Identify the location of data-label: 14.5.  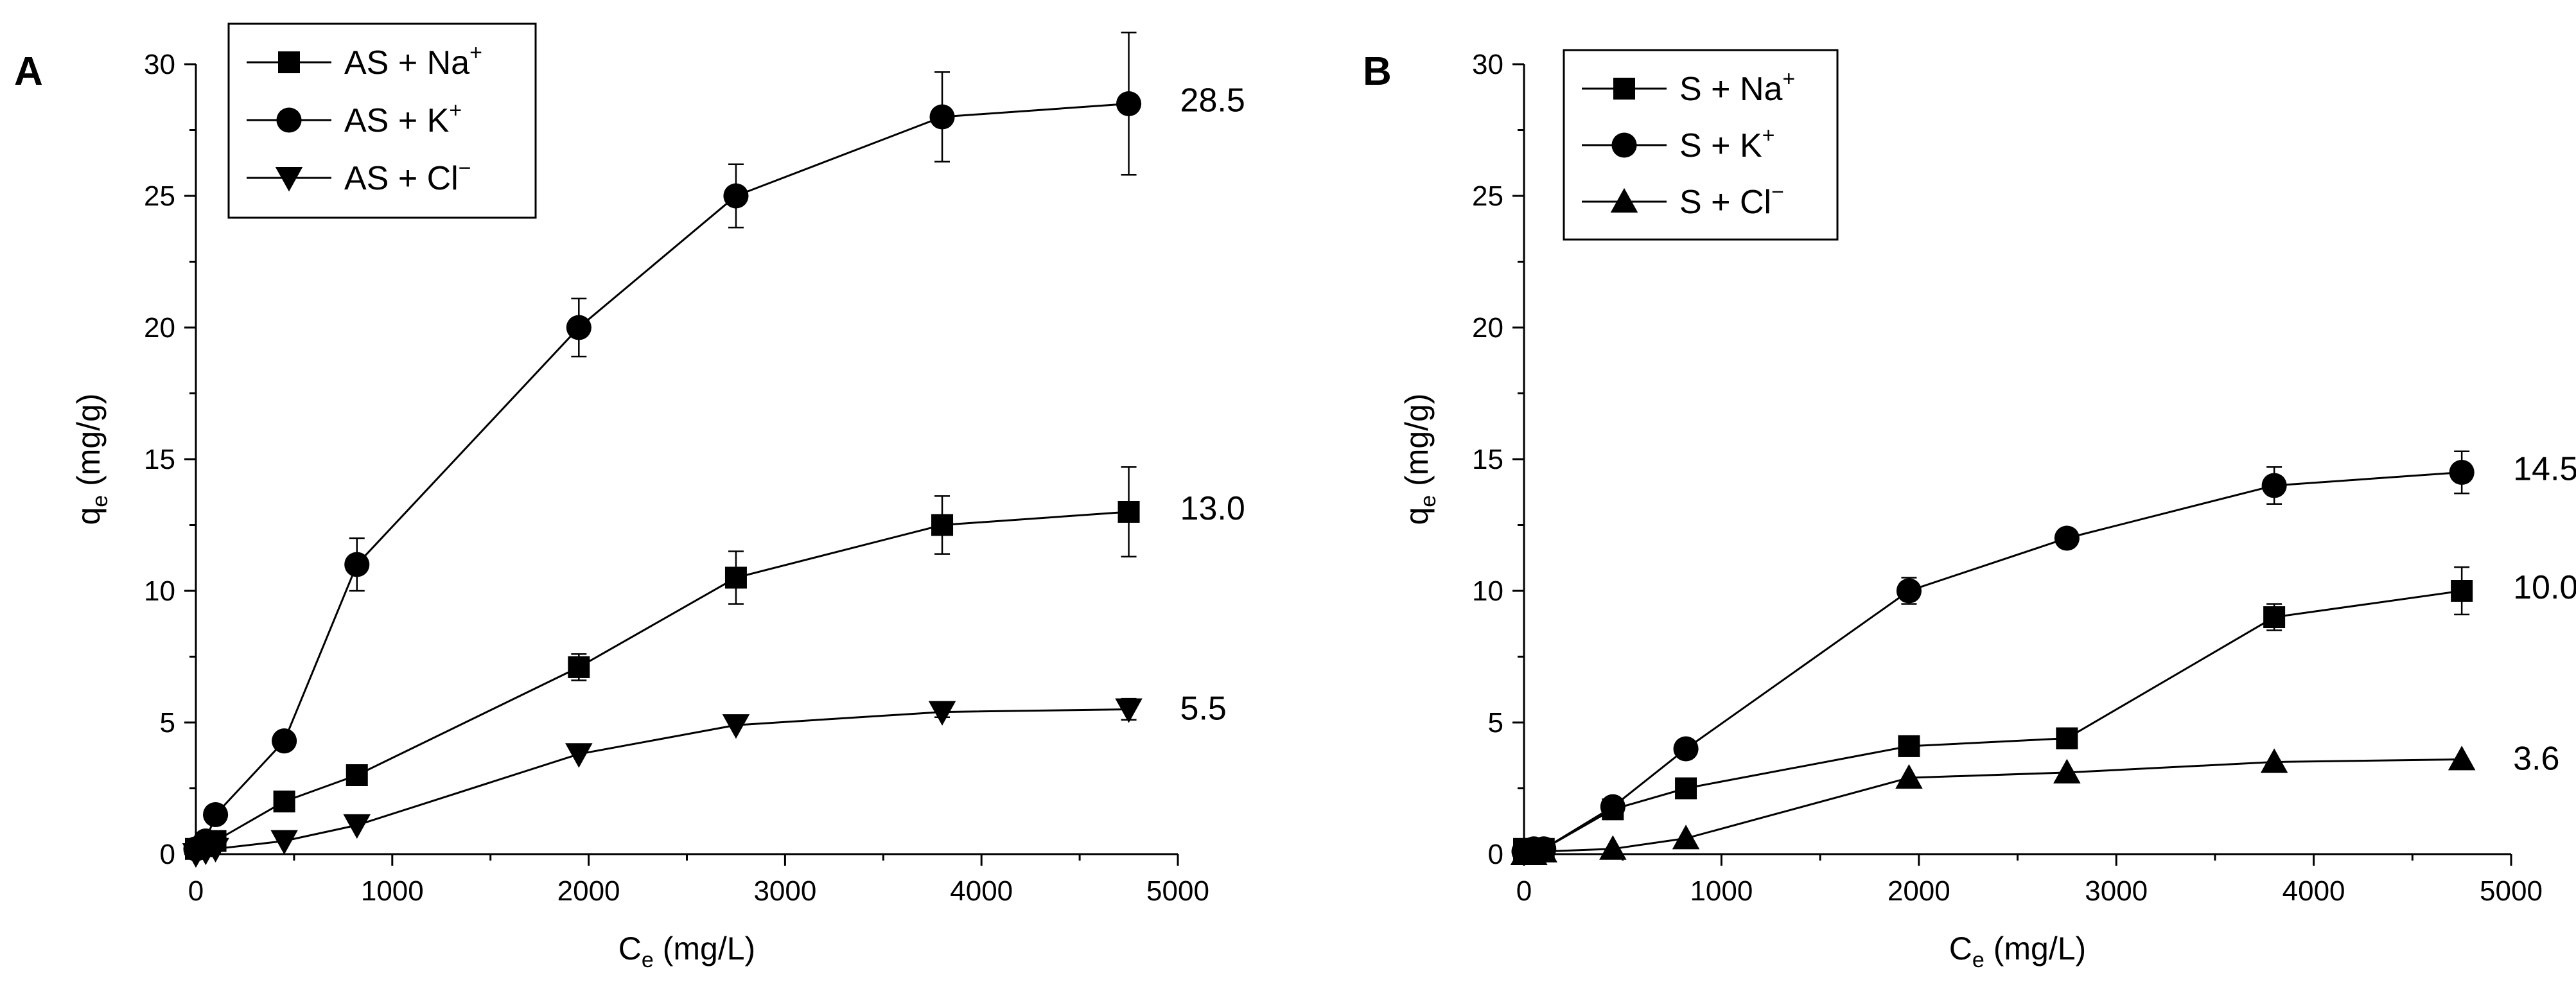
(2544, 469).